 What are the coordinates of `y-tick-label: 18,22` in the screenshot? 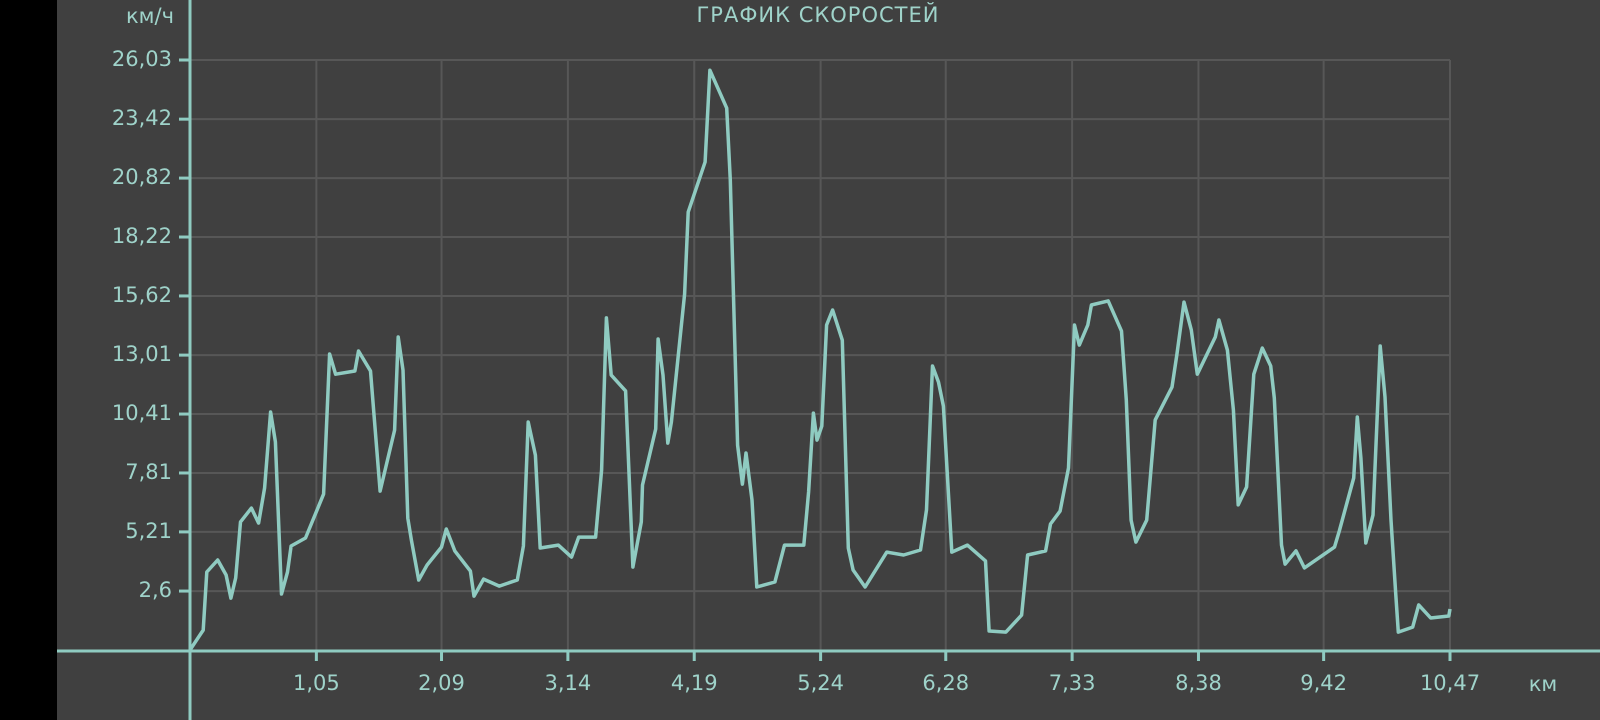 It's located at (142, 236).